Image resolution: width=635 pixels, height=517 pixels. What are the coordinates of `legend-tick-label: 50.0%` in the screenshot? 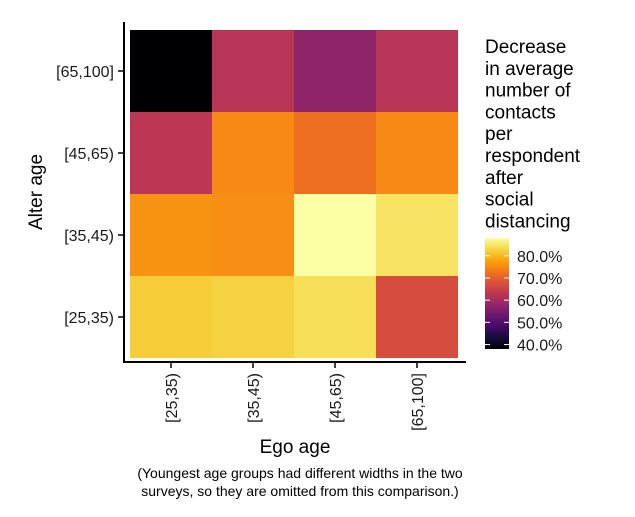 It's located at (539, 323).